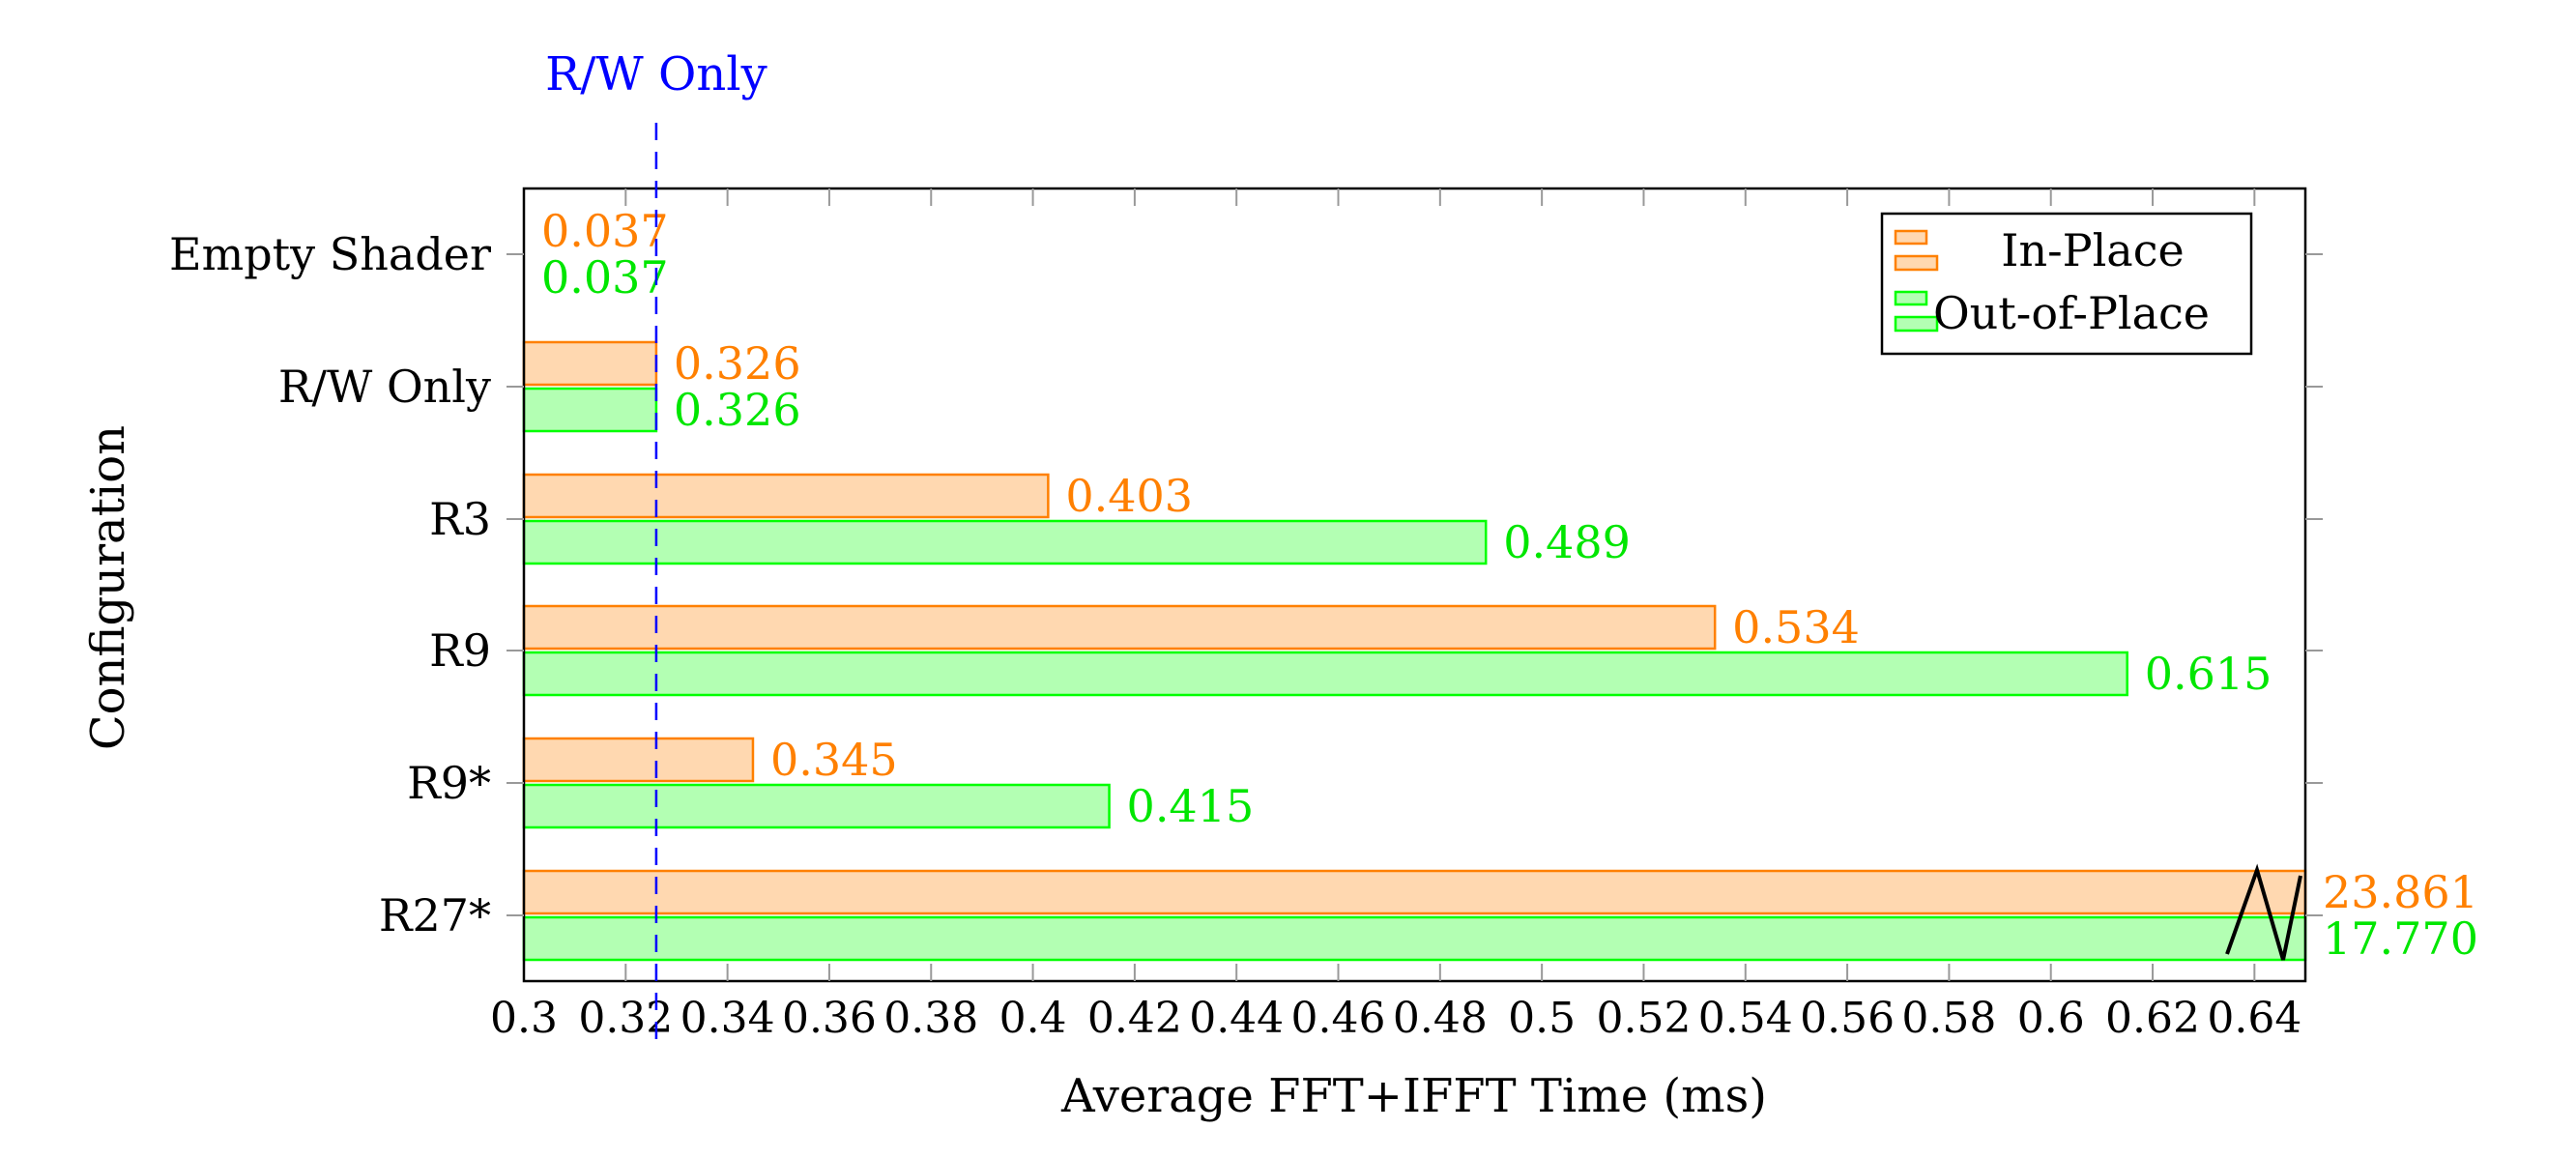 The width and height of the screenshot is (2576, 1158). What do you see at coordinates (460, 519) in the screenshot?
I see `category-label: R3` at bounding box center [460, 519].